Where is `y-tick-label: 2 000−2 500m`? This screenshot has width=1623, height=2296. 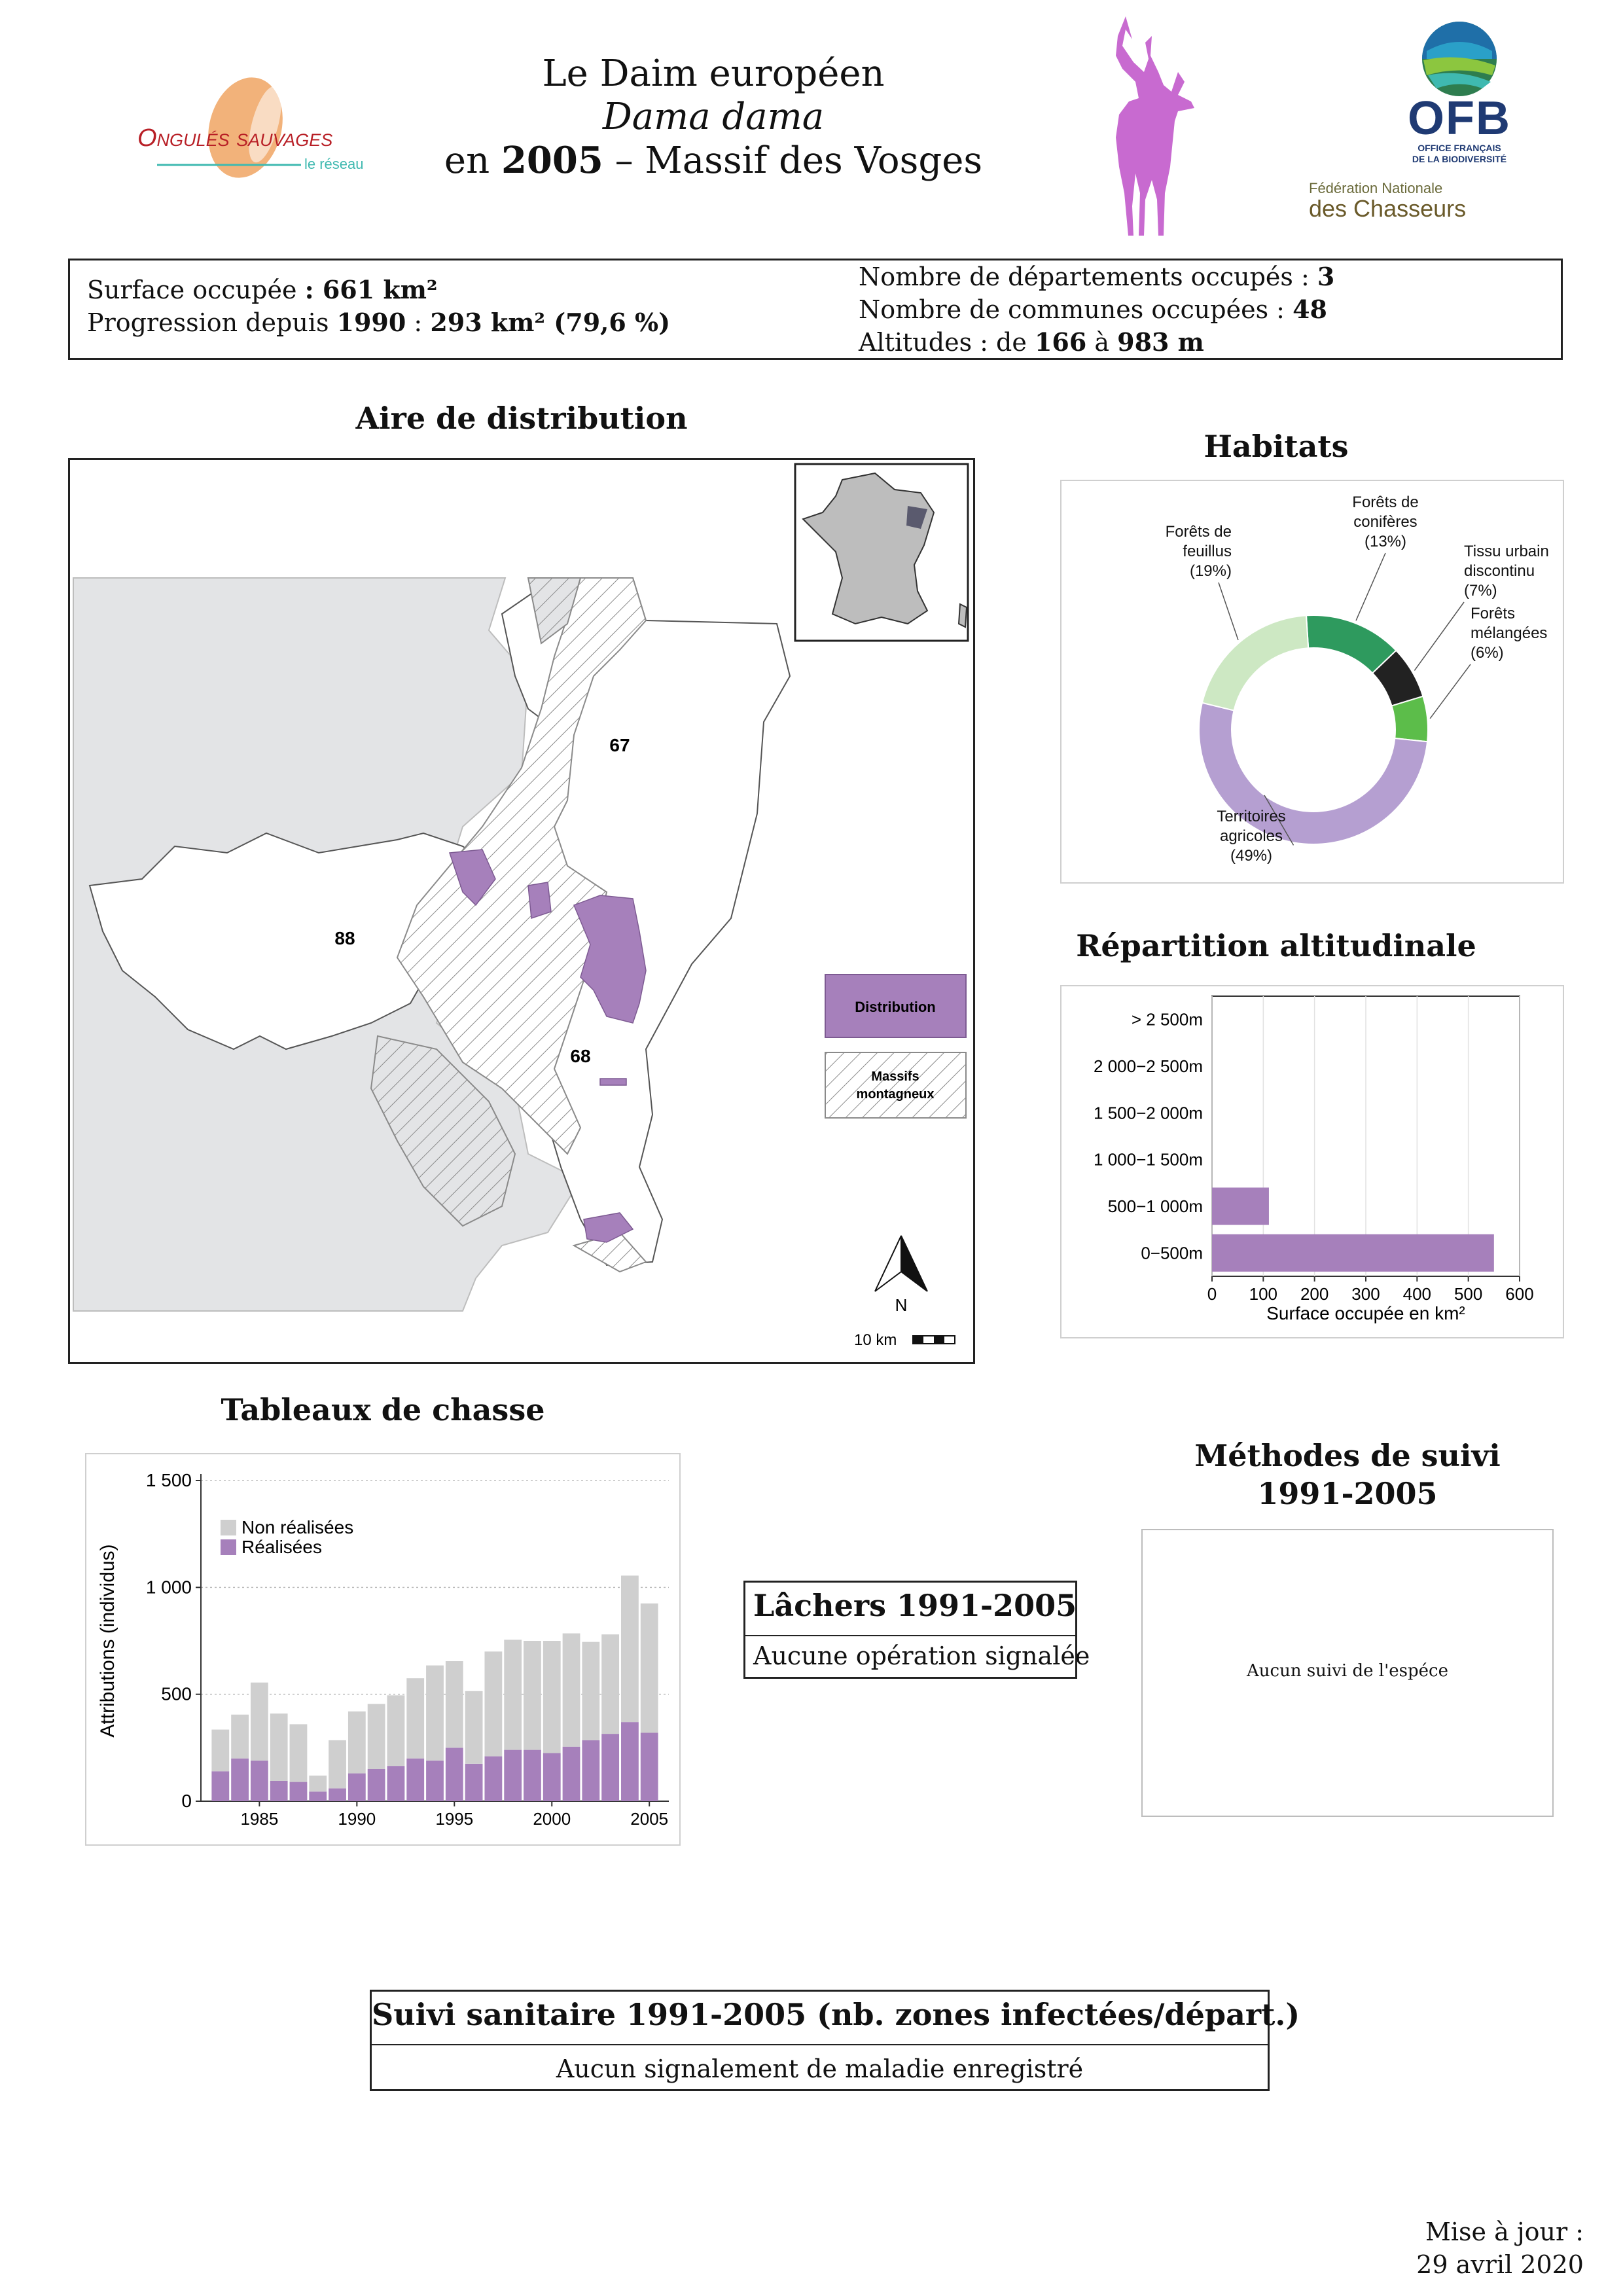 y-tick-label: 2 000−2 500m is located at coordinates (1148, 1066).